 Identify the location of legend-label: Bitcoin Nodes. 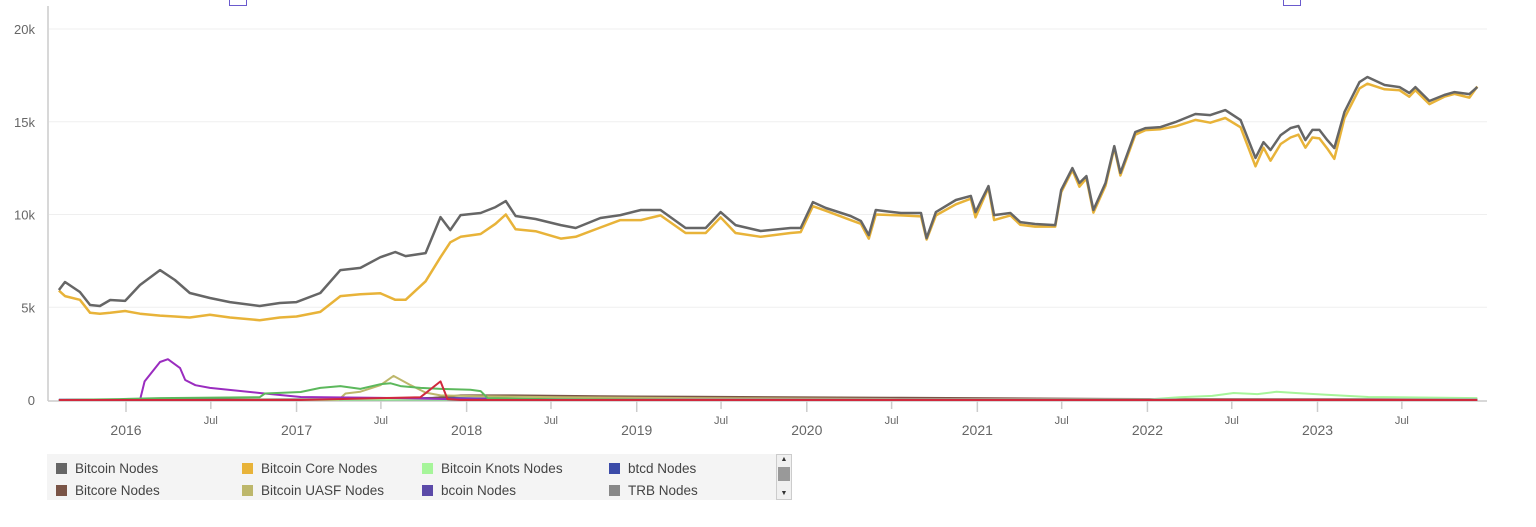
(117, 468).